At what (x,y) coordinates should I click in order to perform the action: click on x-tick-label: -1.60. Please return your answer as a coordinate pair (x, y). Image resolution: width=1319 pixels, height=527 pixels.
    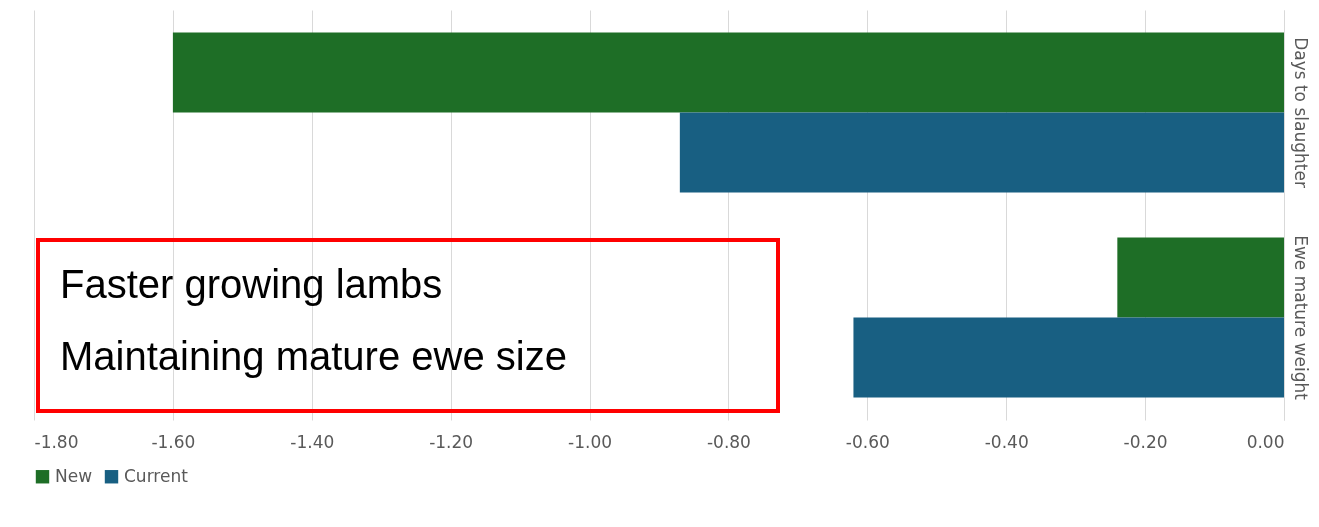
    Looking at the image, I should click on (173, 441).